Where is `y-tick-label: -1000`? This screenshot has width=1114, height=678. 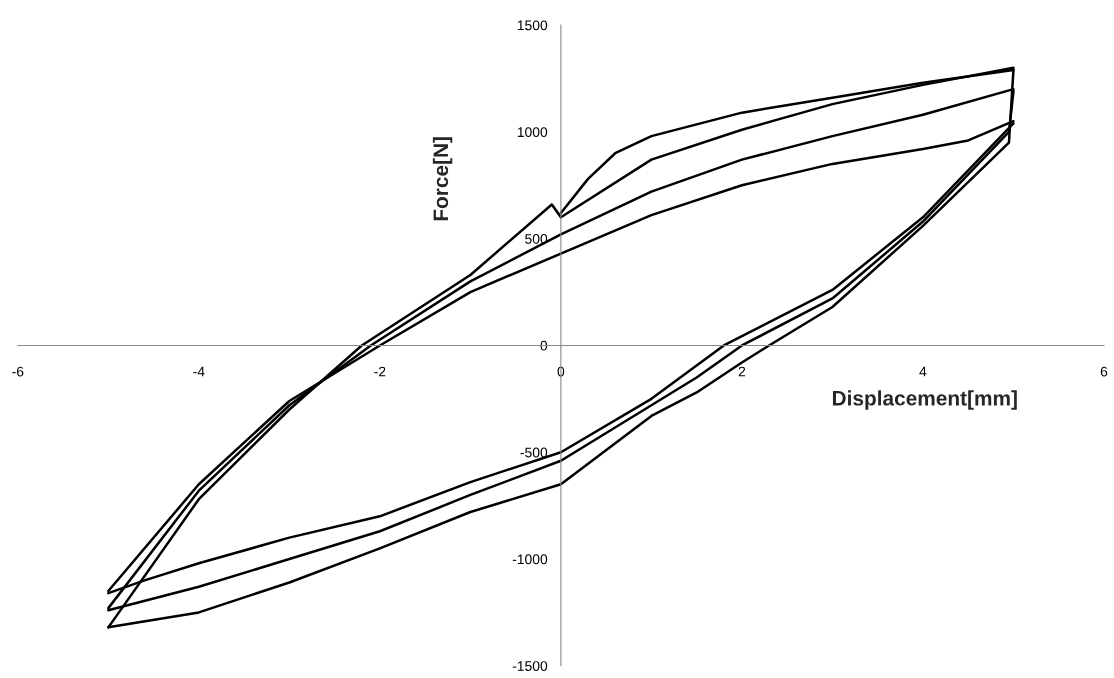
y-tick-label: -1000 is located at coordinates (530, 559).